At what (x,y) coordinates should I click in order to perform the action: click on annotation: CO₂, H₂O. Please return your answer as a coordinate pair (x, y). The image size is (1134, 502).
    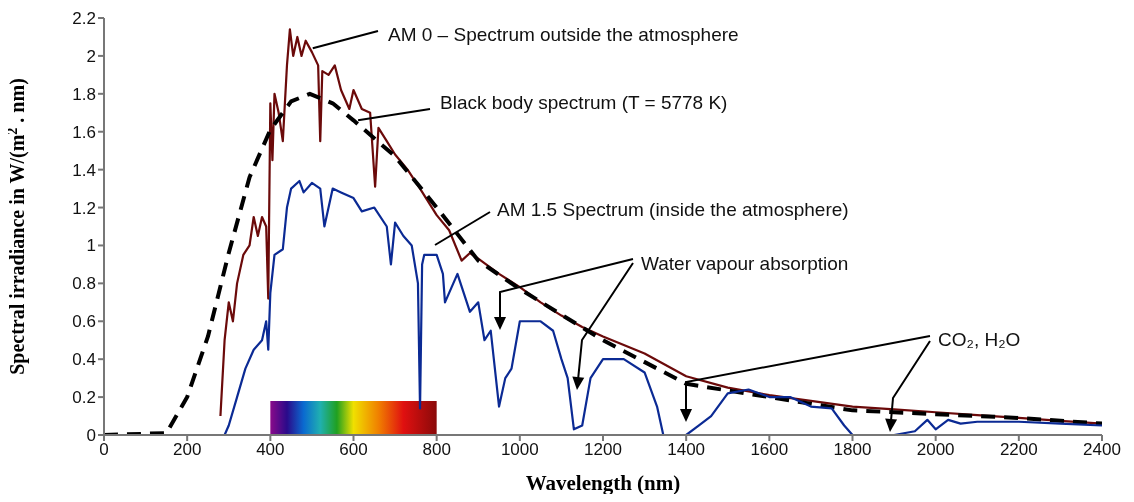
    Looking at the image, I should click on (979, 340).